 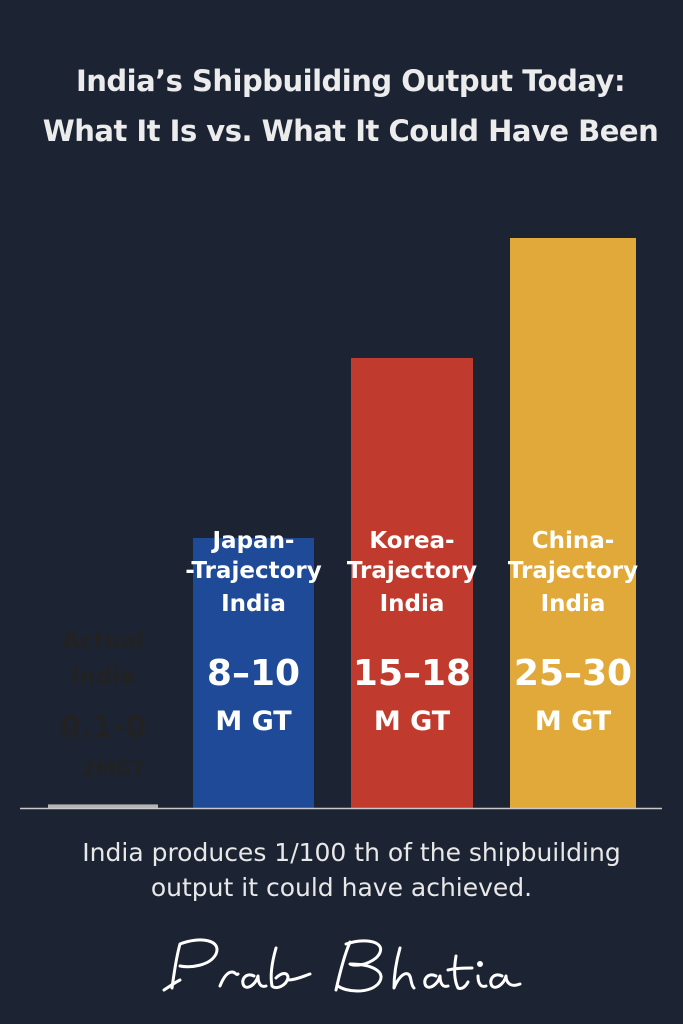 I want to click on chart-title-line-2: What It Is vs. What It Could Have Been, so click(x=350, y=131).